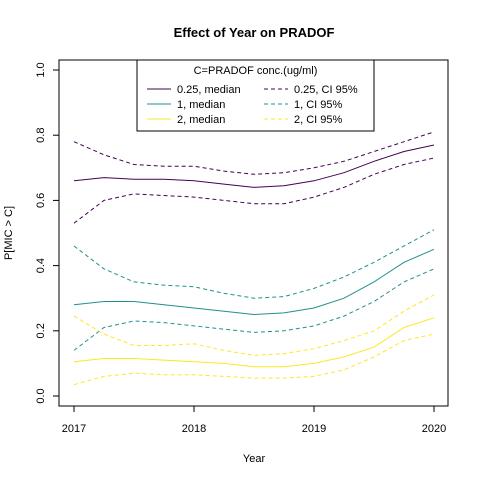 The height and width of the screenshot is (480, 480). I want to click on x-tick-label: 2018, so click(194, 429).